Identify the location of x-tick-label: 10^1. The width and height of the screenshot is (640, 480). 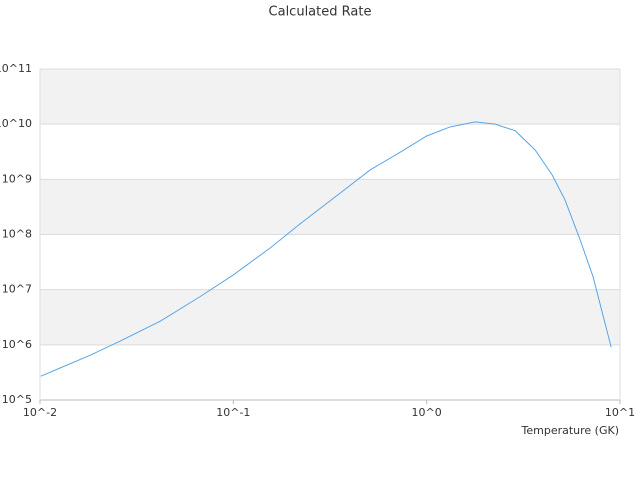
(620, 412).